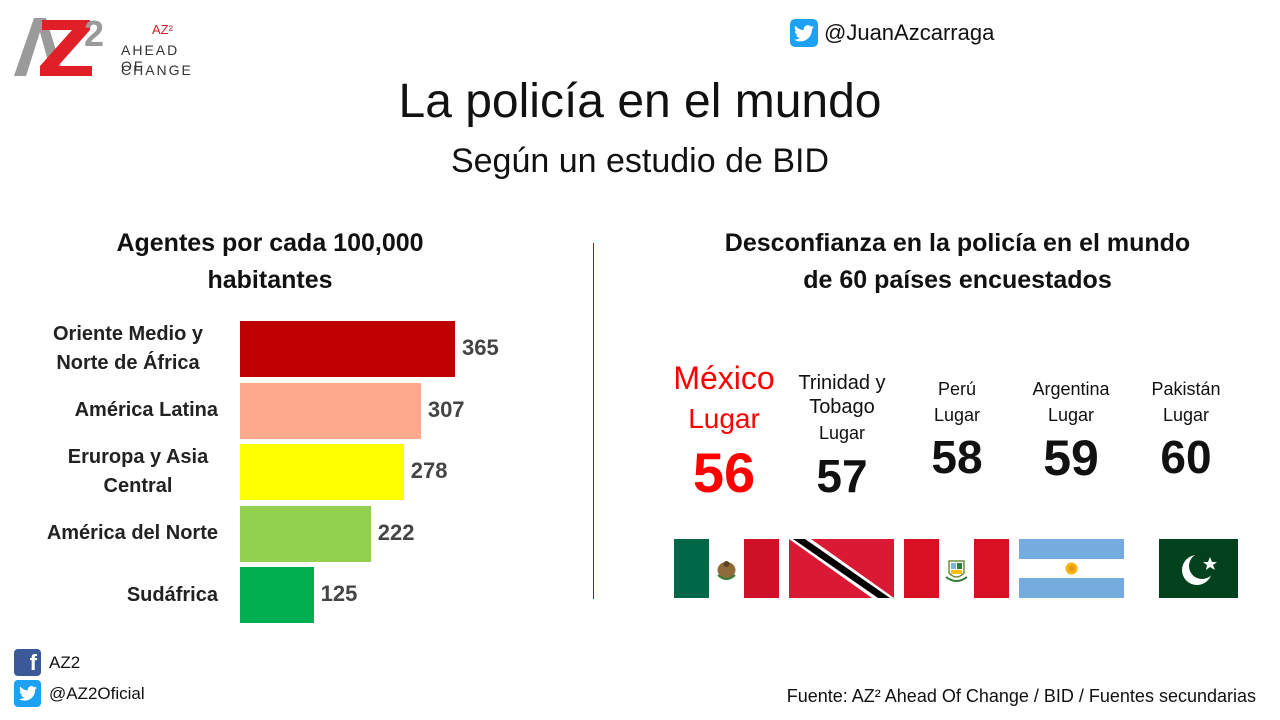  I want to click on rank-number: 56, so click(724, 472).